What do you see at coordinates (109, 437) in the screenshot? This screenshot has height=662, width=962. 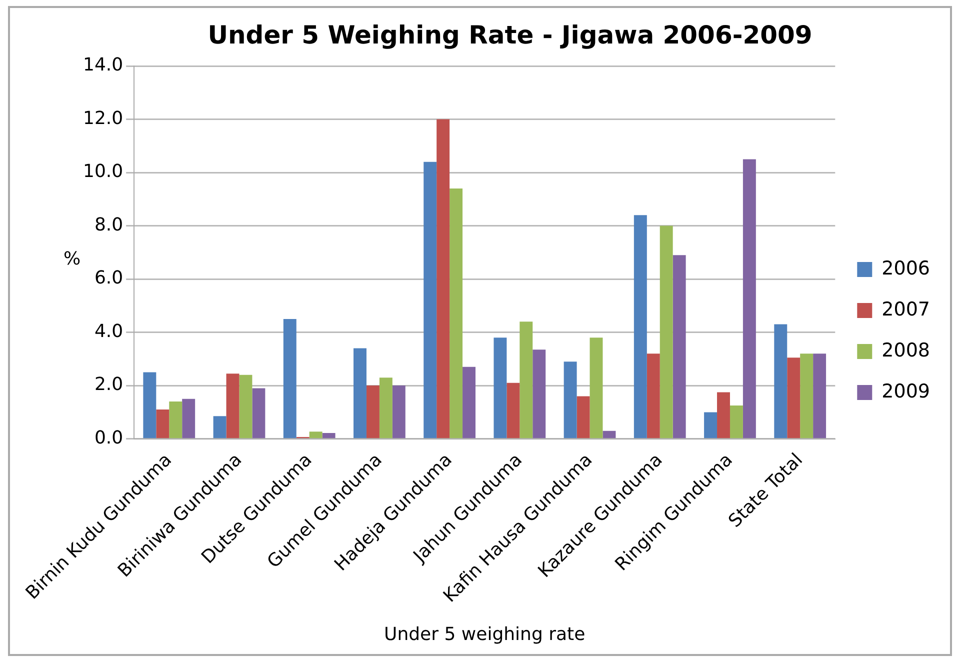 I see `y-tick-label: 0.0` at bounding box center [109, 437].